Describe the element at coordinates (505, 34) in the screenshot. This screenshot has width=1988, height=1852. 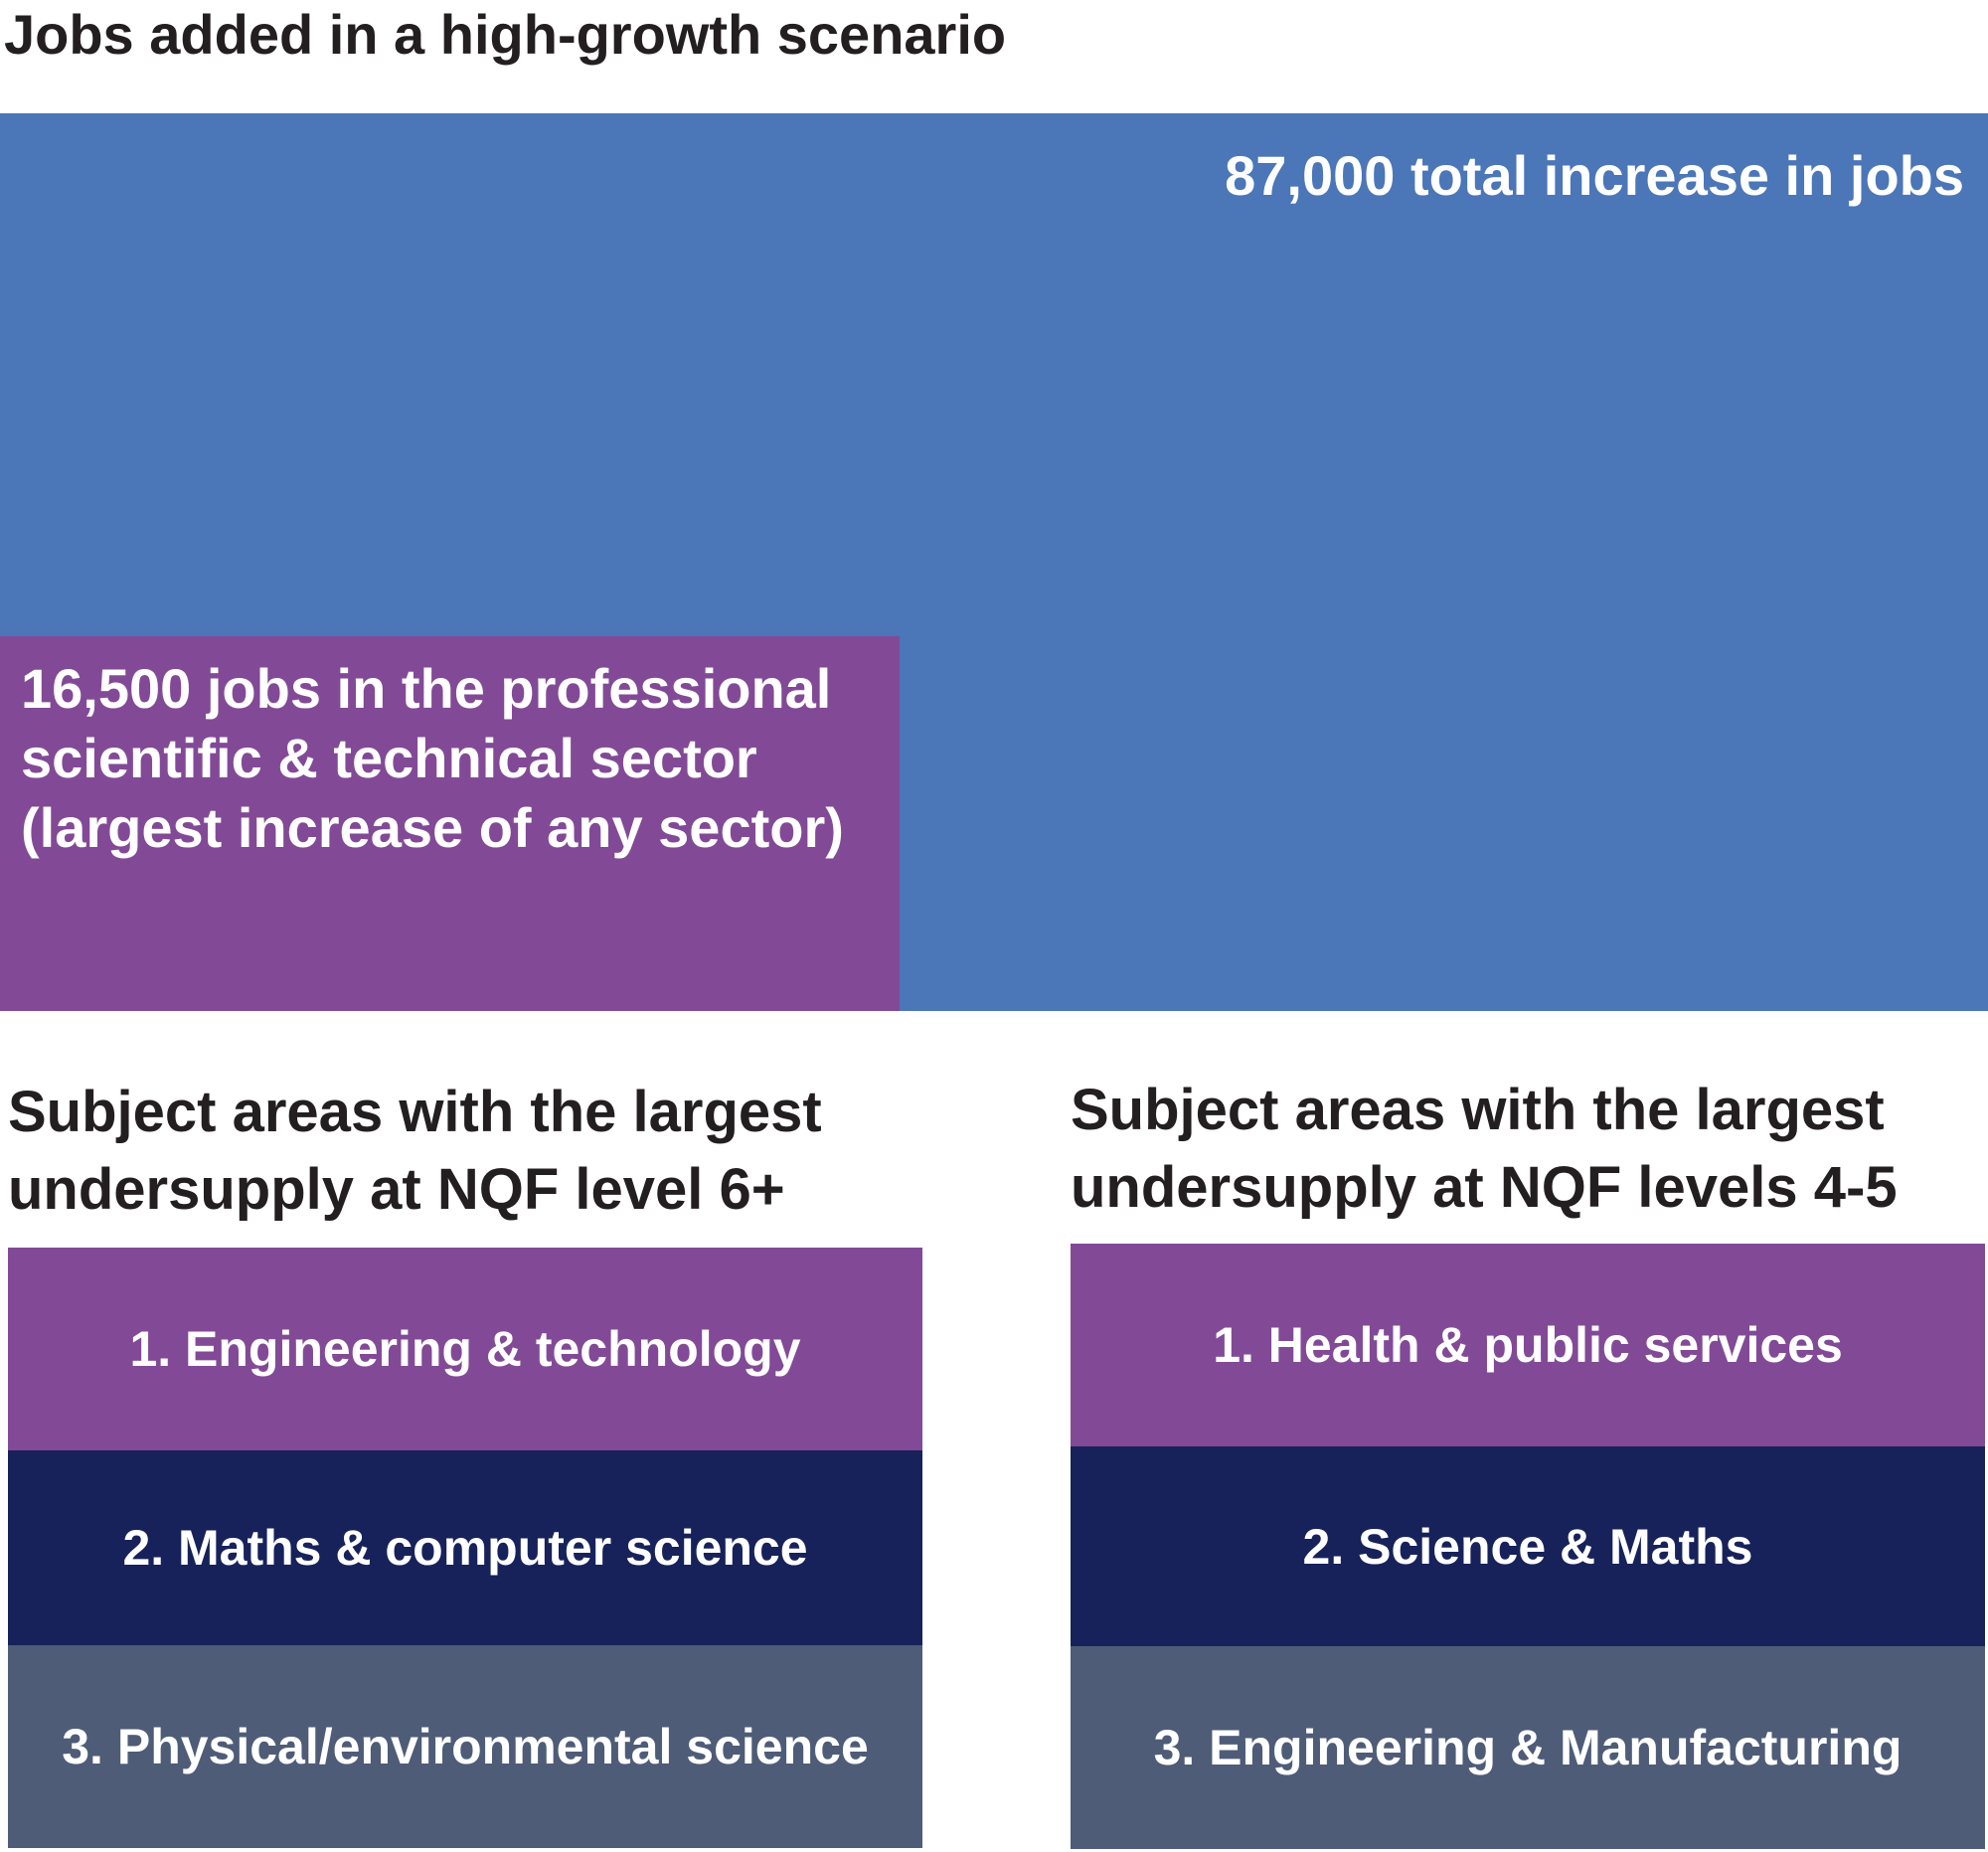
I see `chart-title: Jobs added in a high-growth scenario` at that location.